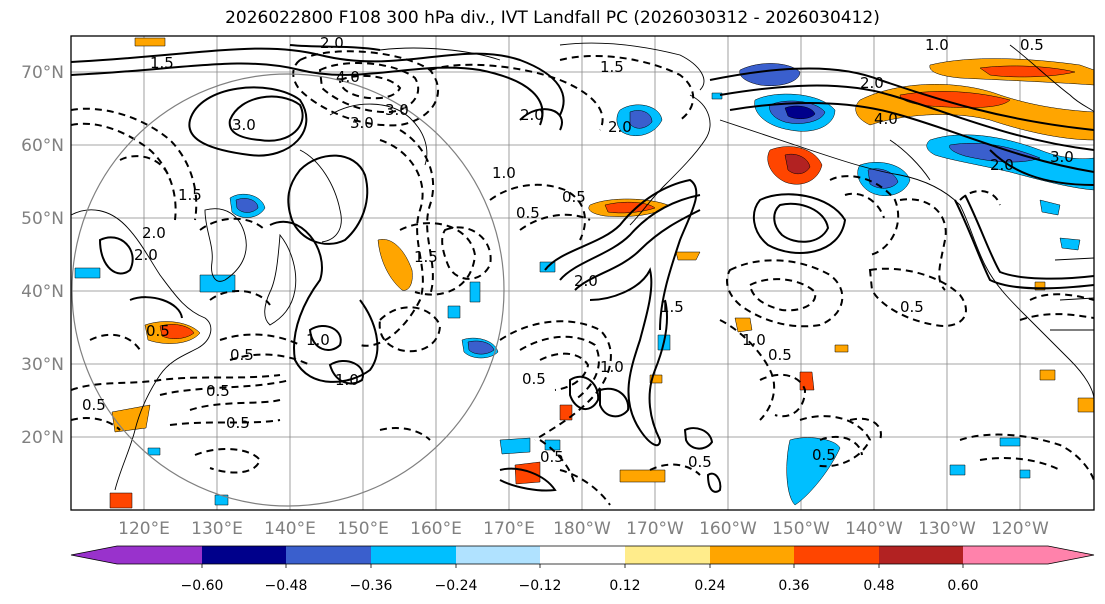 This screenshot has width=1105, height=604. Describe the element at coordinates (1071, 555) in the screenshot. I see `colorbar-extend-max` at that location.